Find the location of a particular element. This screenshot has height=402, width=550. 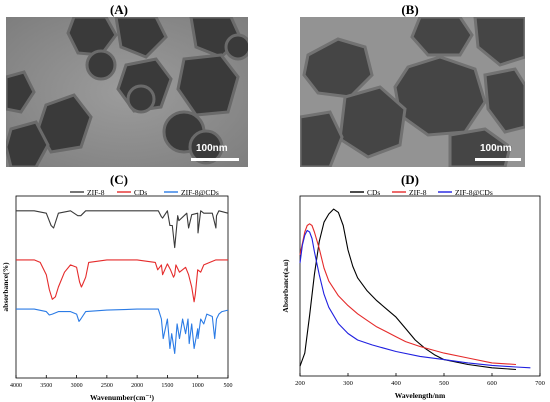

x-tick-label: 1000 is located at coordinates (198, 386).